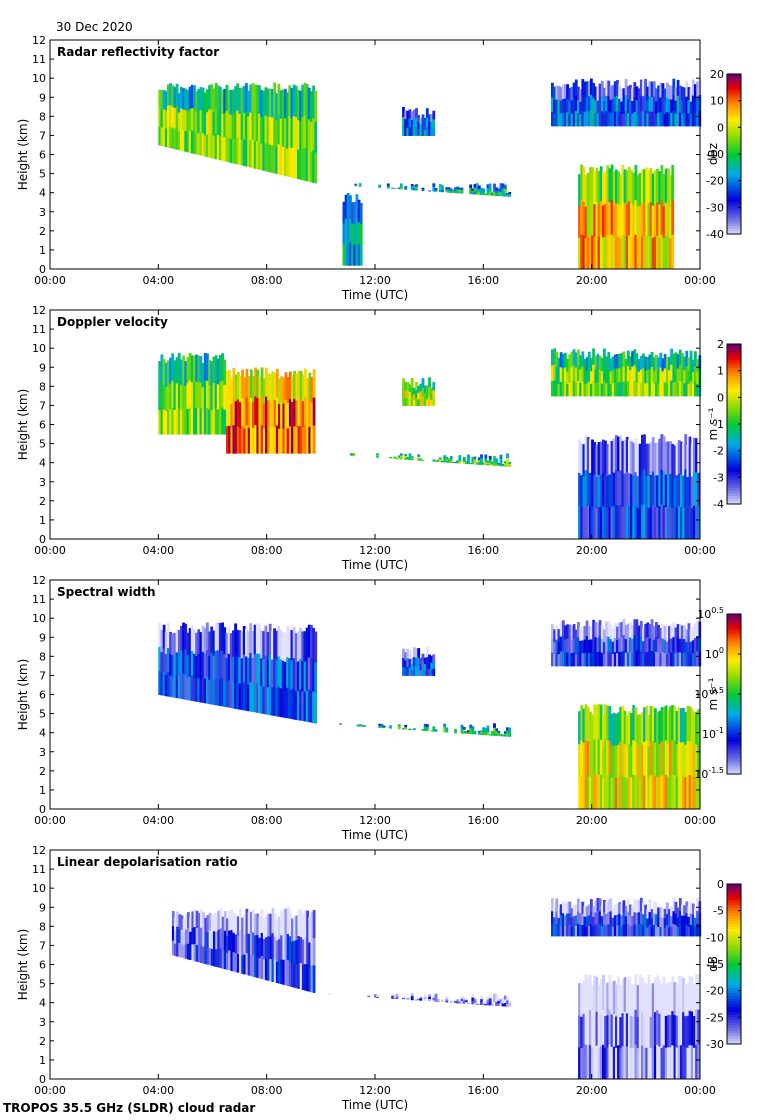 The width and height of the screenshot is (780, 1120). Describe the element at coordinates (715, 154) in the screenshot. I see `colorbar-tick-label: -10` at that location.